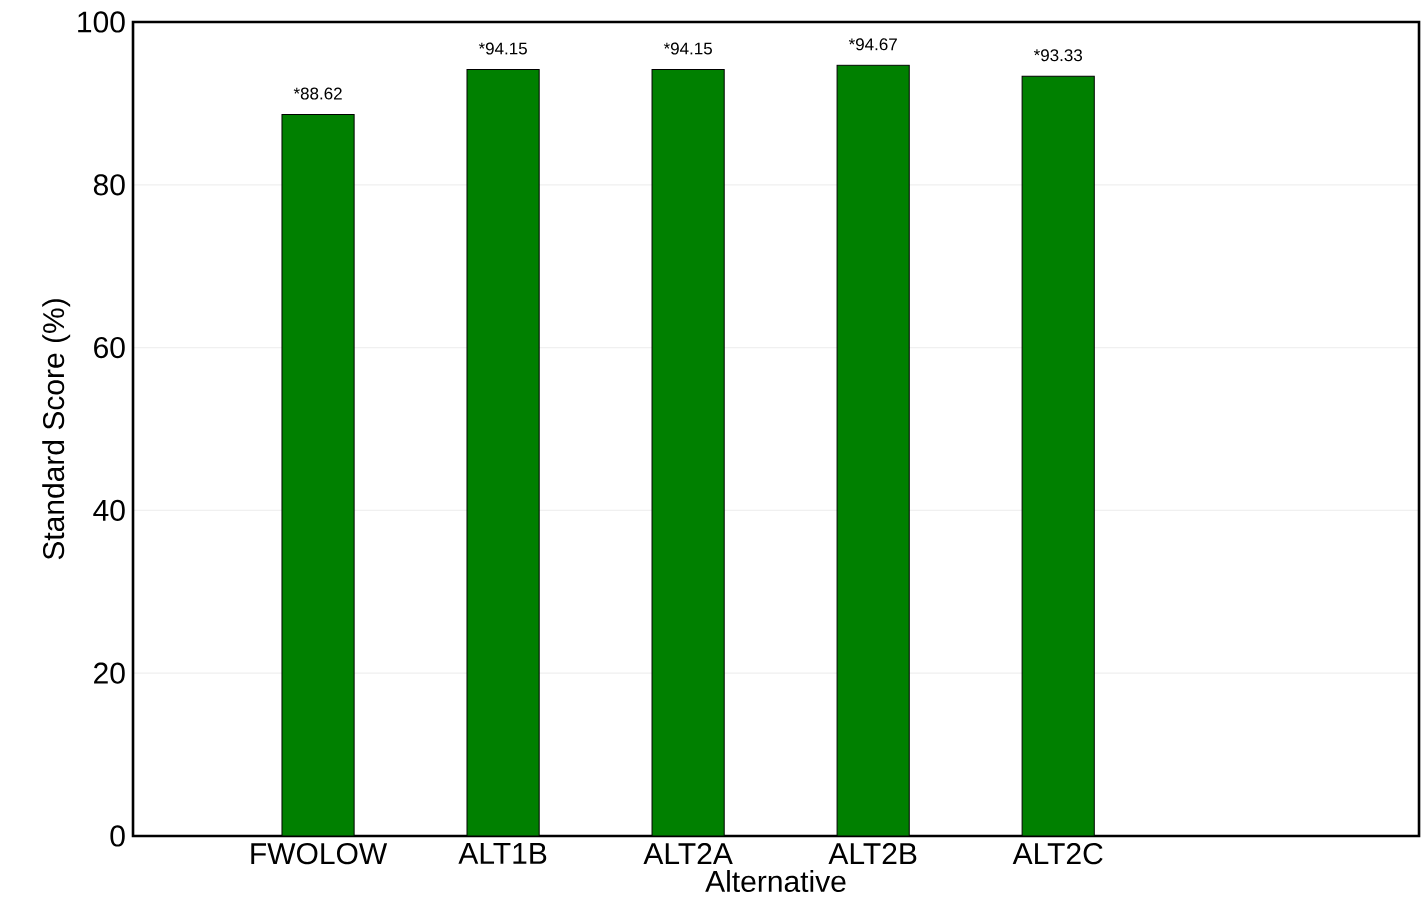 The height and width of the screenshot is (919, 1424). Describe the element at coordinates (109, 185) in the screenshot. I see `y-tick-label: 80` at that location.